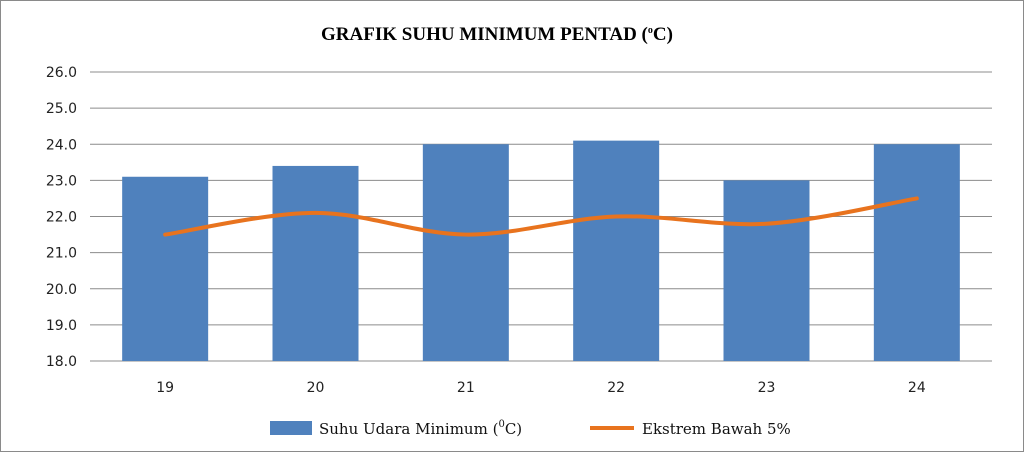 The height and width of the screenshot is (452, 1024). What do you see at coordinates (616, 388) in the screenshot?
I see `x-tick-label-22: 22` at bounding box center [616, 388].